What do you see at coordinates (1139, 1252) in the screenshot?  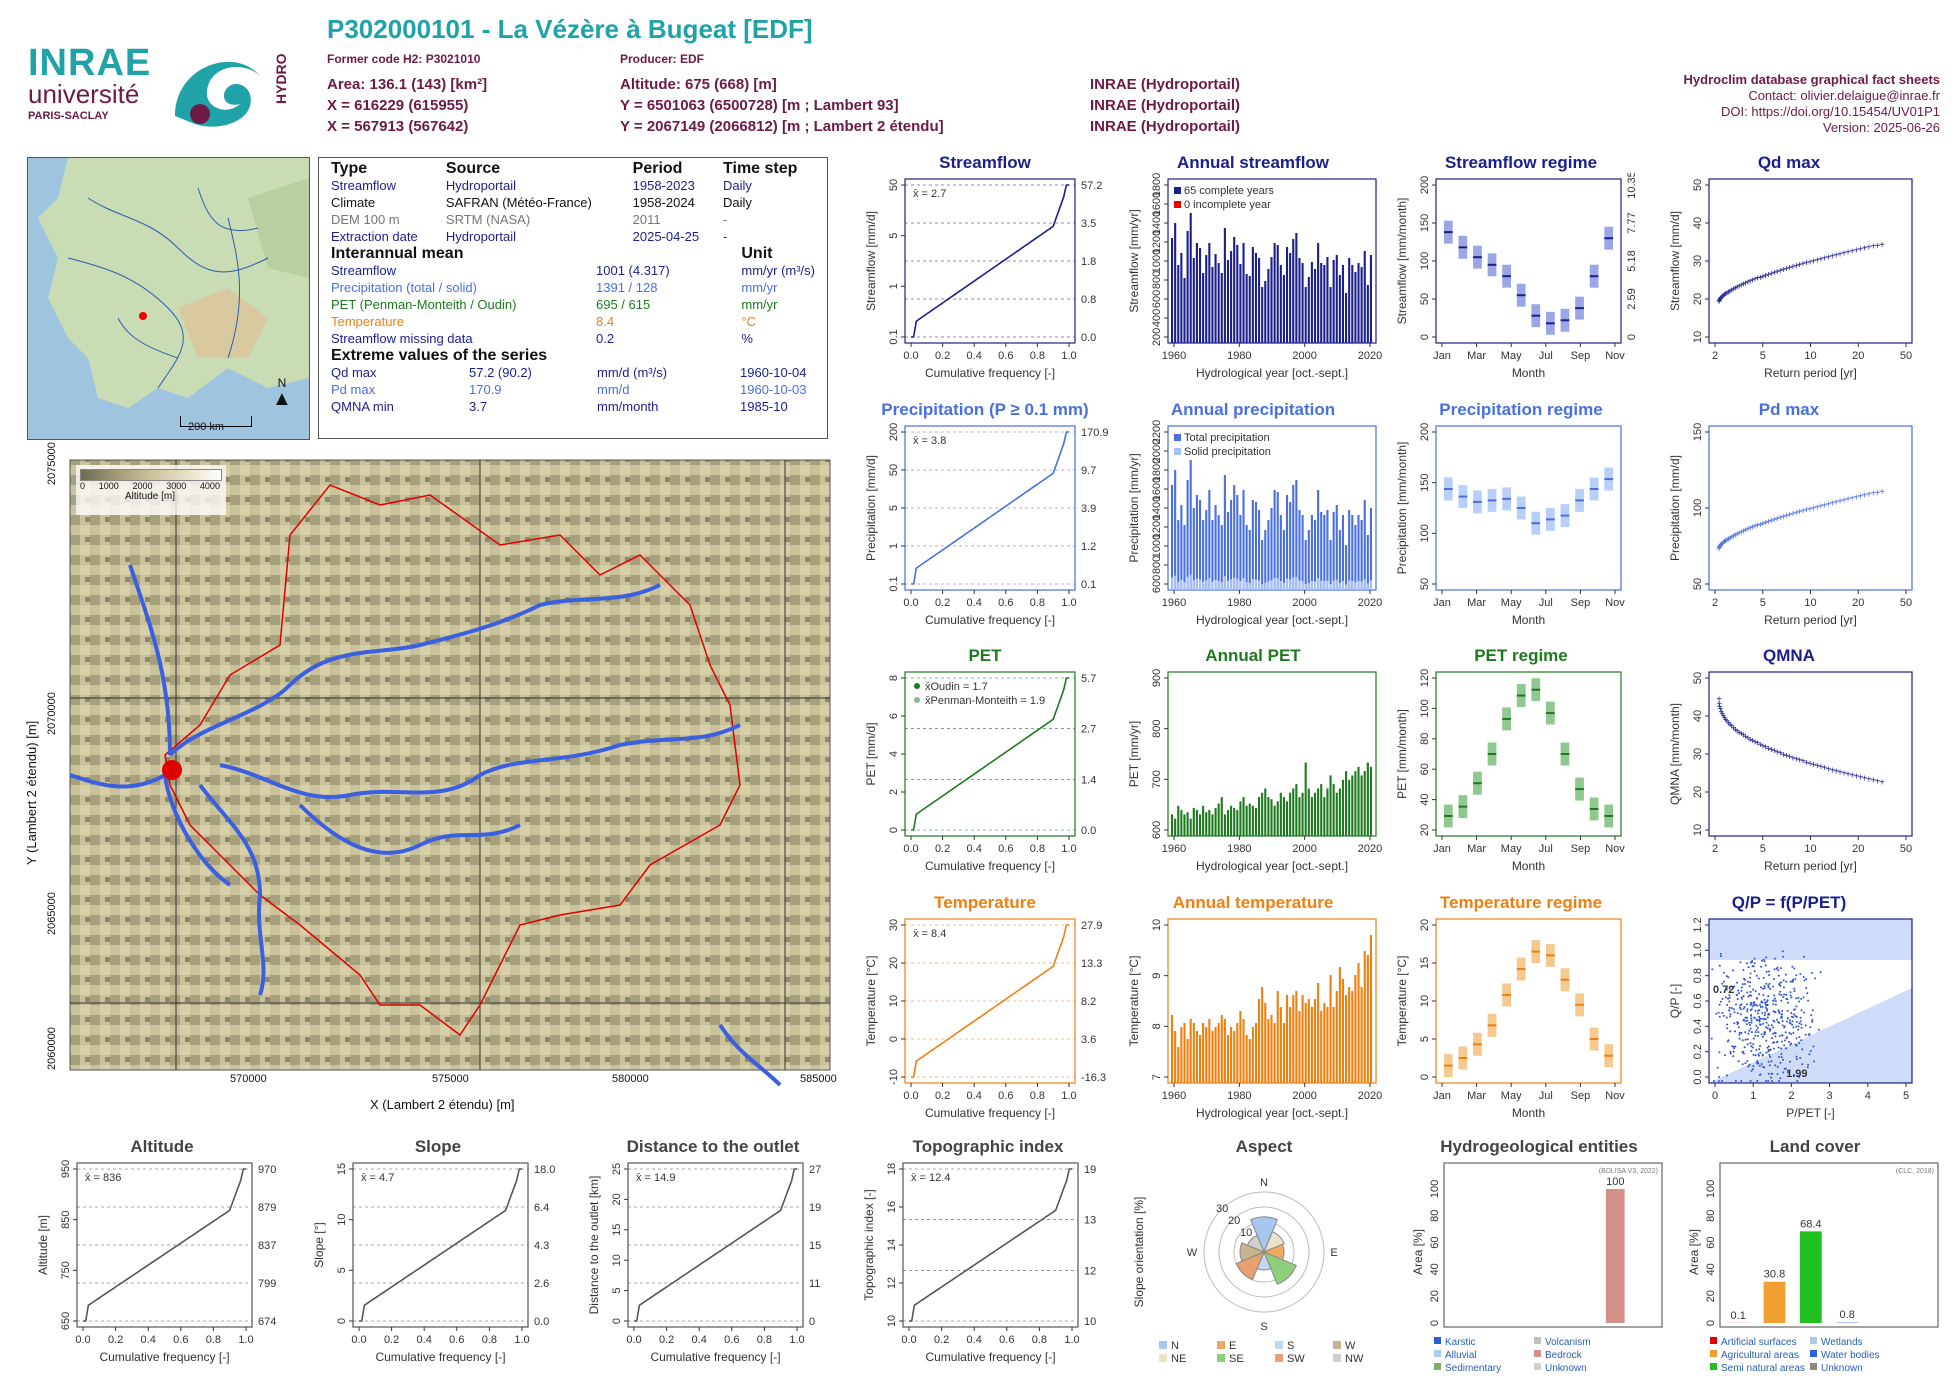 I see `y-axis-label: Slope orientation [%]` at bounding box center [1139, 1252].